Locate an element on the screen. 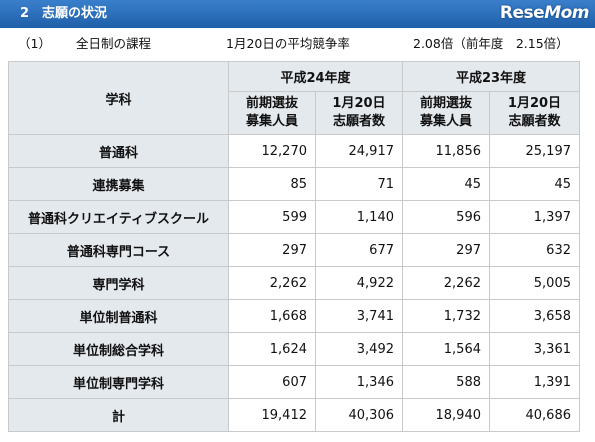 This screenshot has height=442, width=595. table-cell: 632 is located at coordinates (534, 250).